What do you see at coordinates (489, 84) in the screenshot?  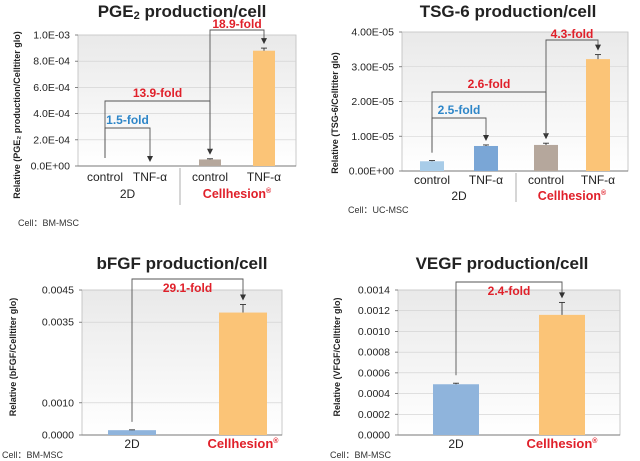 I see `fold-change-label: 2.6-fold` at bounding box center [489, 84].